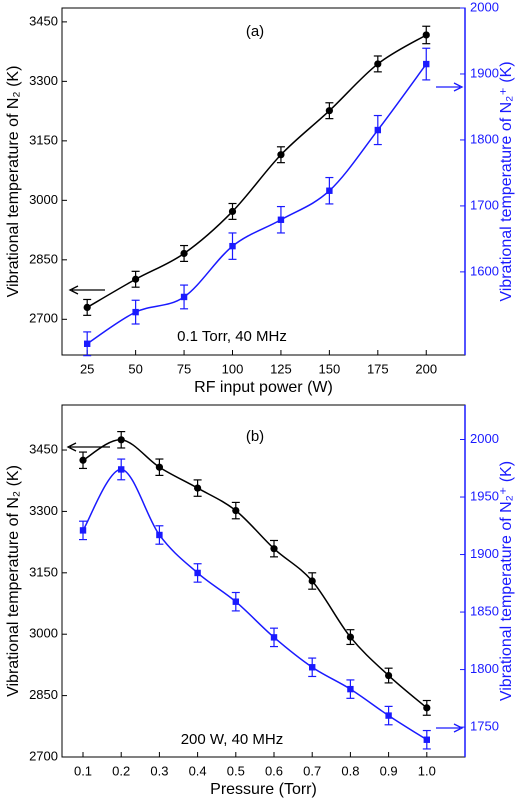 The image size is (520, 800). I want to click on x-tick-label: 0.2, so click(121, 770).